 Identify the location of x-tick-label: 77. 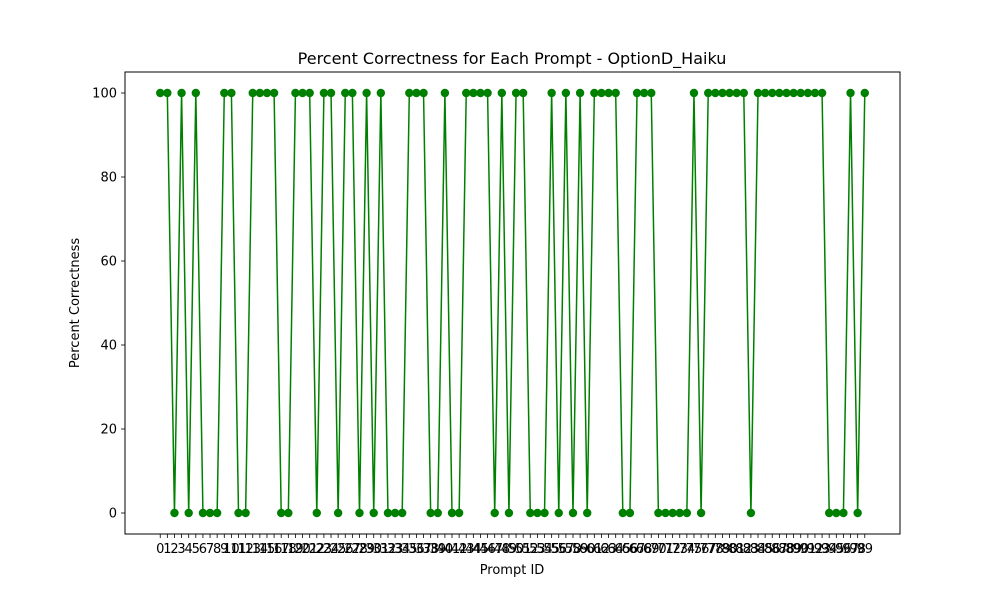
(708, 549).